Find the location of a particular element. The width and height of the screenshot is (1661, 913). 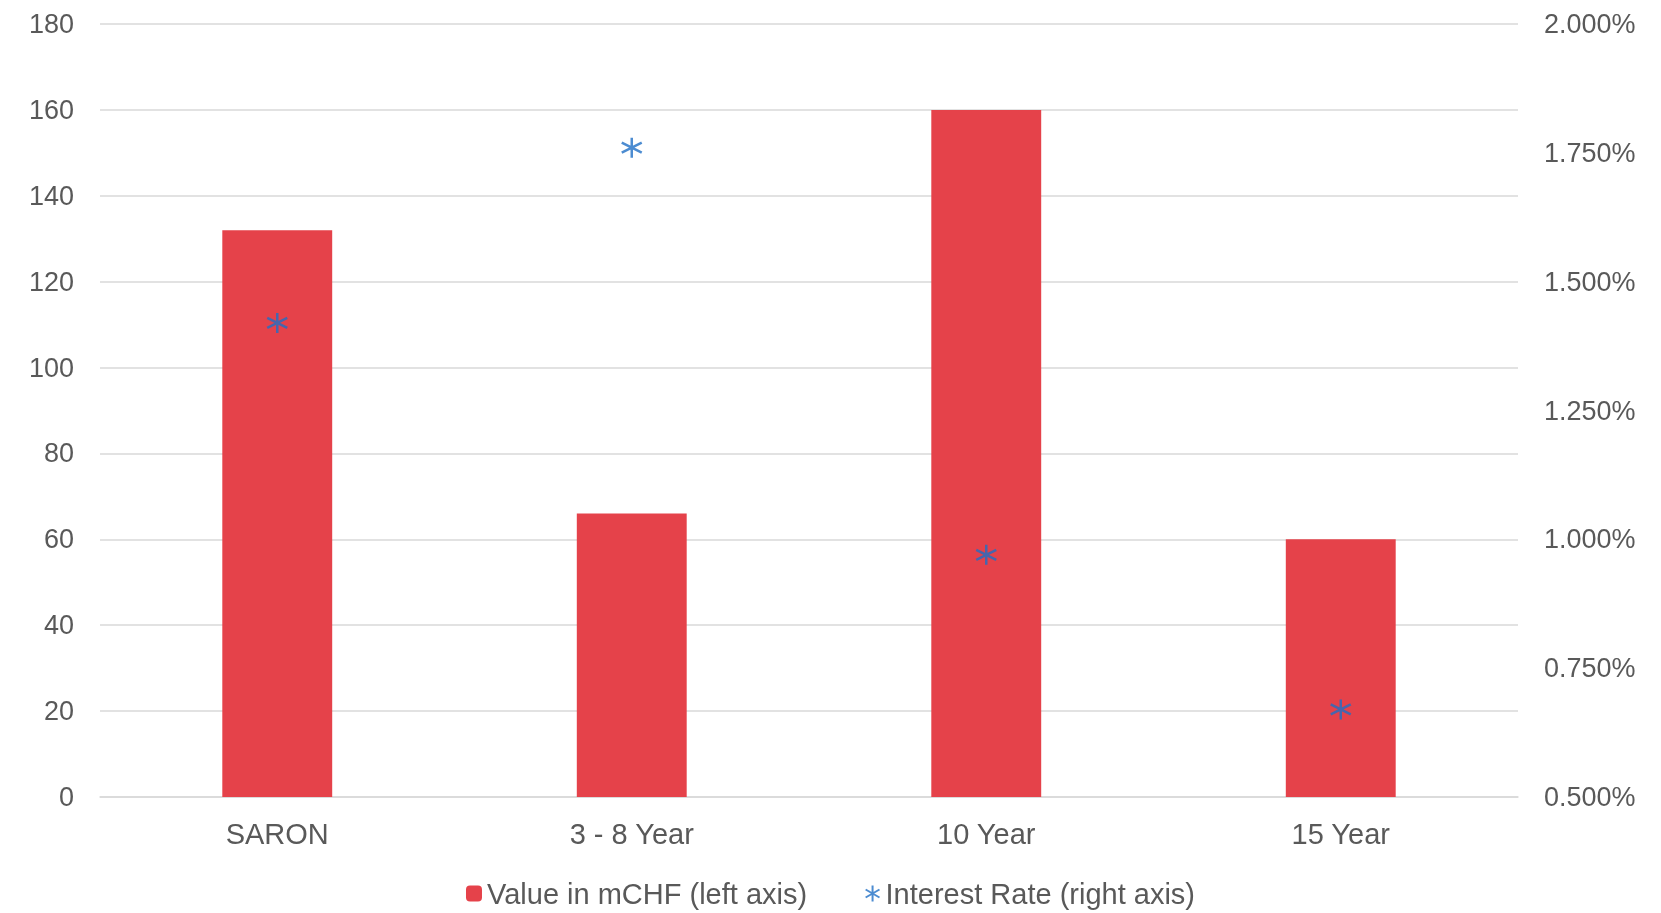

y-tick-label: 80 is located at coordinates (58, 453).